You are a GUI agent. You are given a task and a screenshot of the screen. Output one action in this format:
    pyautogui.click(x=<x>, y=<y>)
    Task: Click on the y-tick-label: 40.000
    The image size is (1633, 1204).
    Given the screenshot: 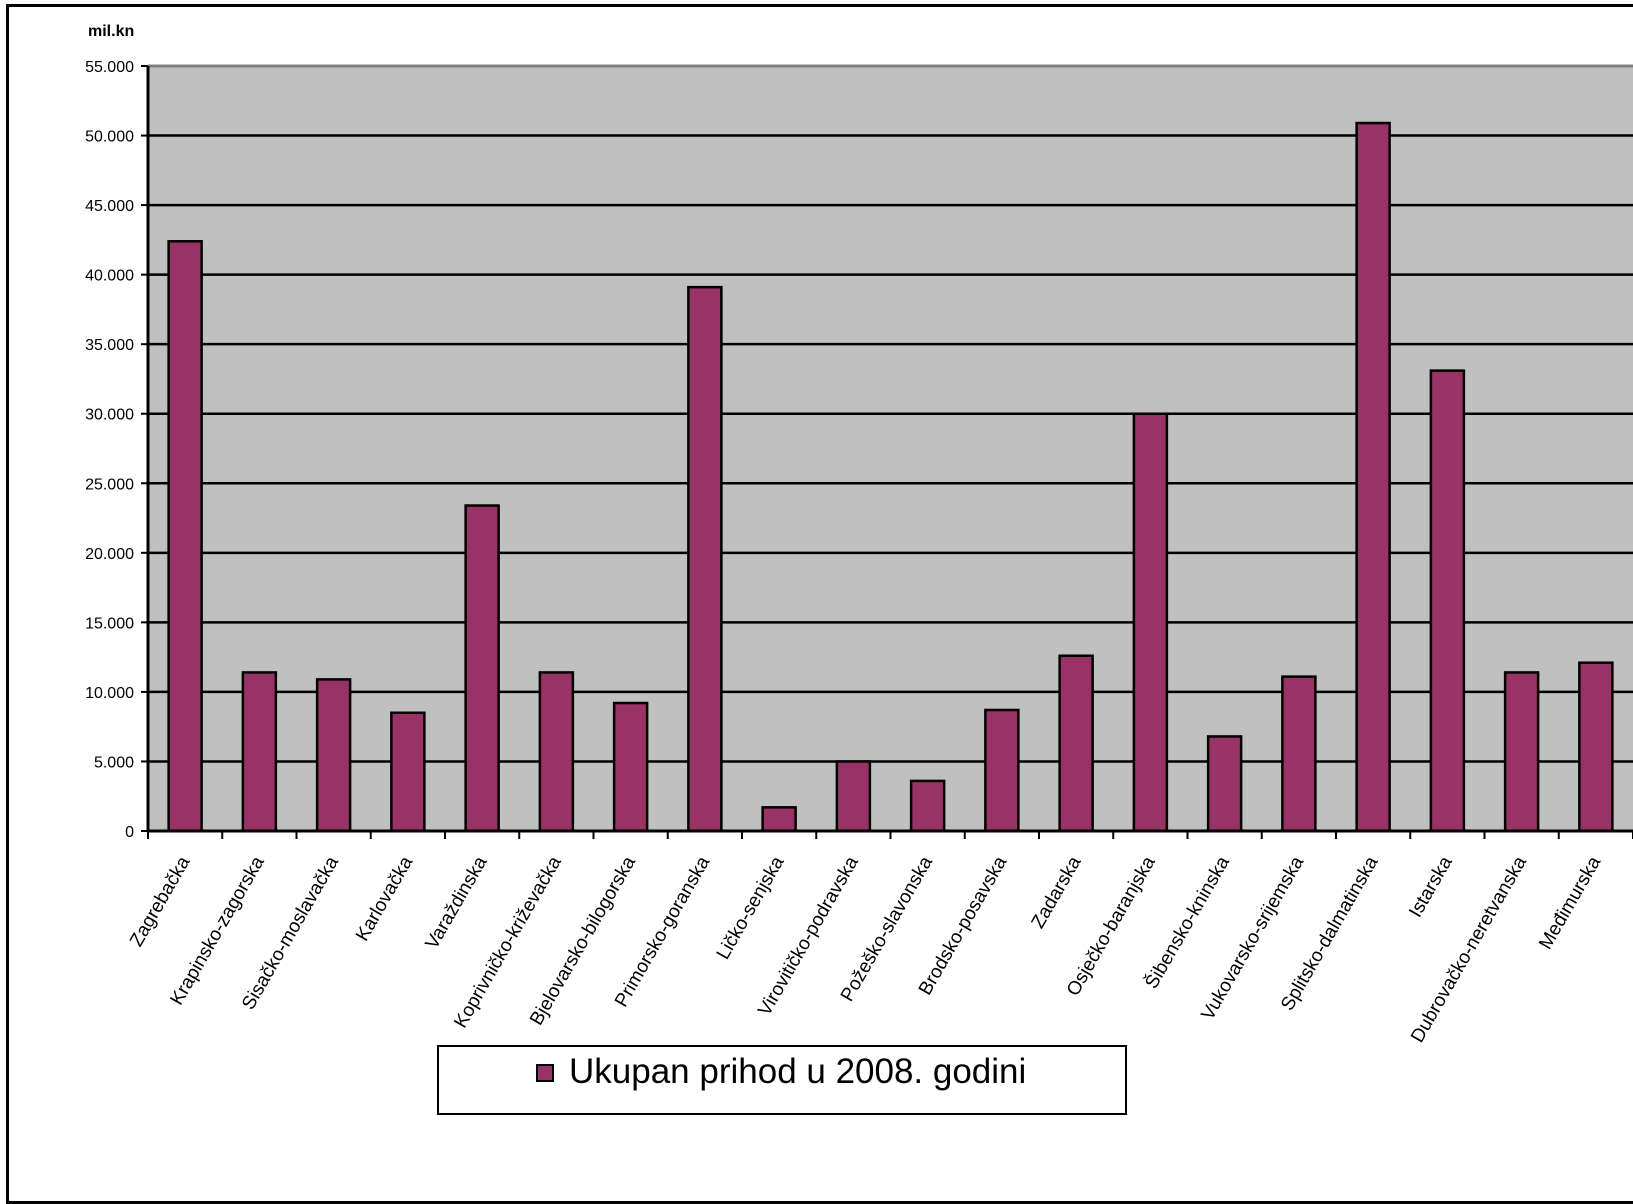 What is the action you would take?
    pyautogui.click(x=109, y=276)
    